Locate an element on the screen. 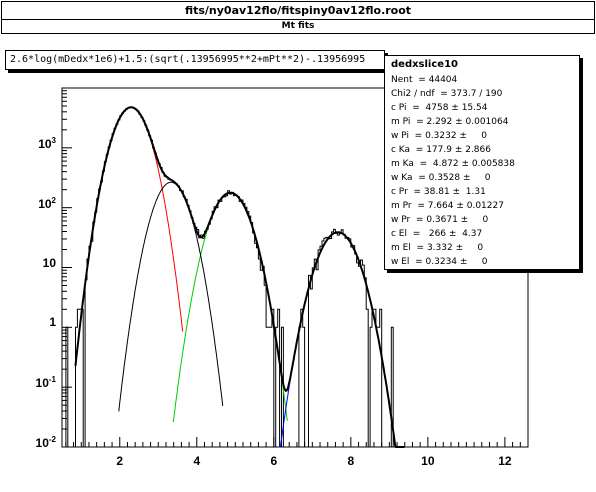  canvas-subtitle: Mt fits is located at coordinates (298, 26).